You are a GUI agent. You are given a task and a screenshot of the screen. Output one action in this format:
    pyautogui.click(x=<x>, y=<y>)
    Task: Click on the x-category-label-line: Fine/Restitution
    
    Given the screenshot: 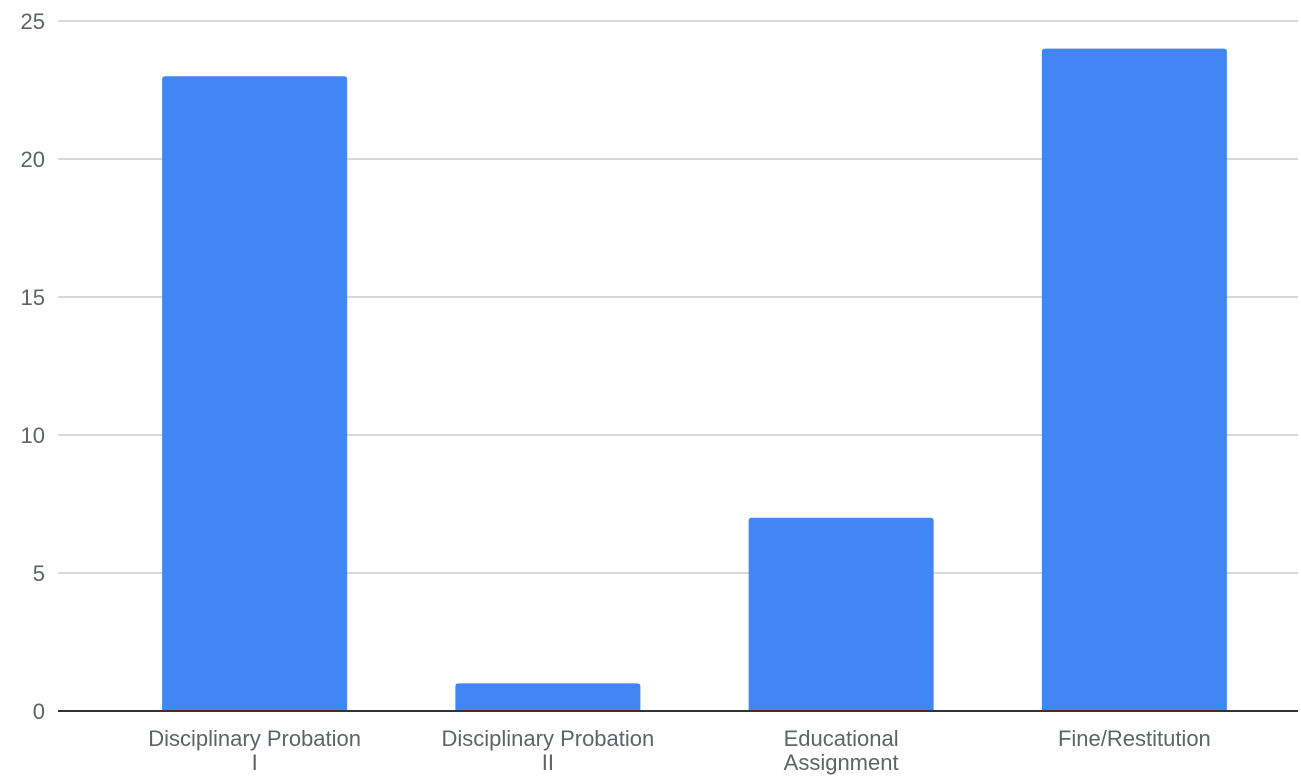 What is the action you would take?
    pyautogui.click(x=1134, y=738)
    